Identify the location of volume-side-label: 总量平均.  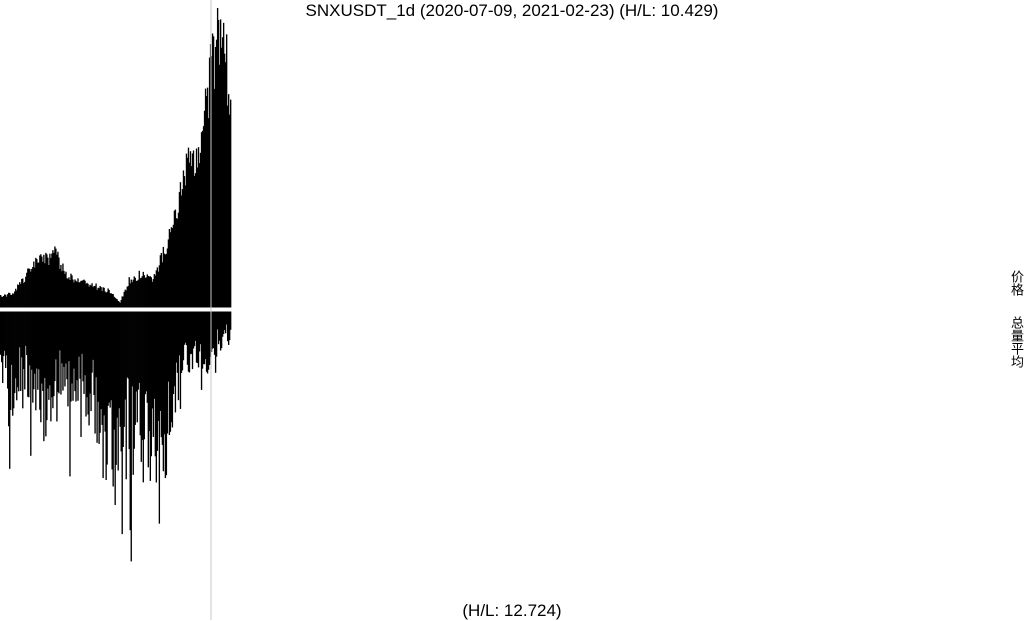
(1015, 342).